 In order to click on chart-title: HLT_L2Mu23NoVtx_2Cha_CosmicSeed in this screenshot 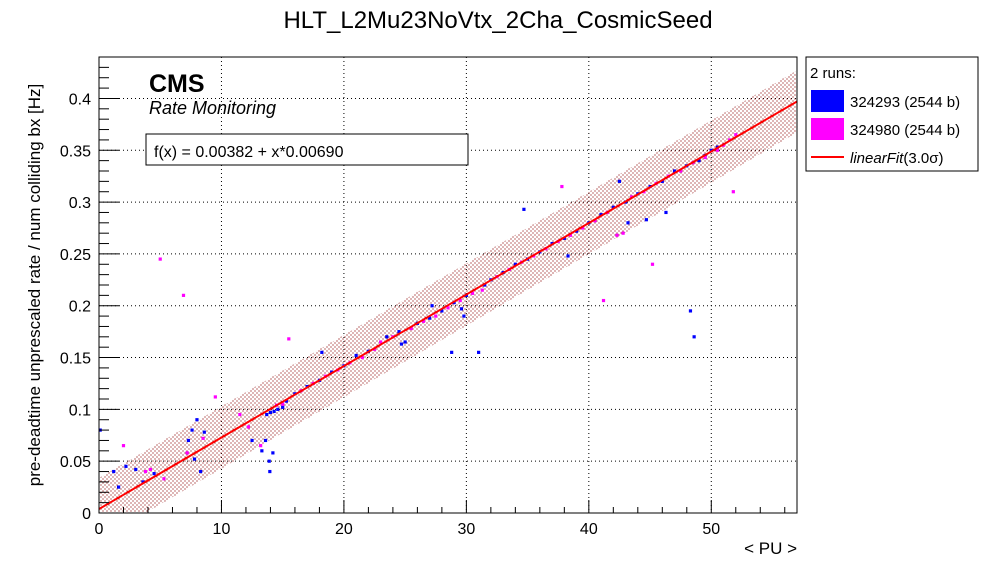, I will do `click(497, 20)`.